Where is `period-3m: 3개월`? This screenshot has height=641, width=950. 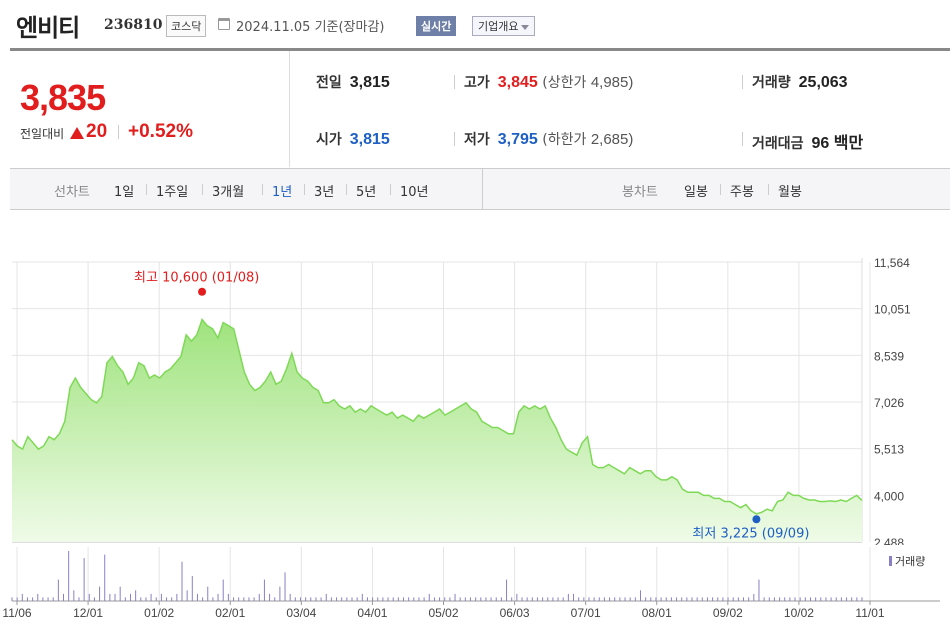 period-3m: 3개월 is located at coordinates (228, 192).